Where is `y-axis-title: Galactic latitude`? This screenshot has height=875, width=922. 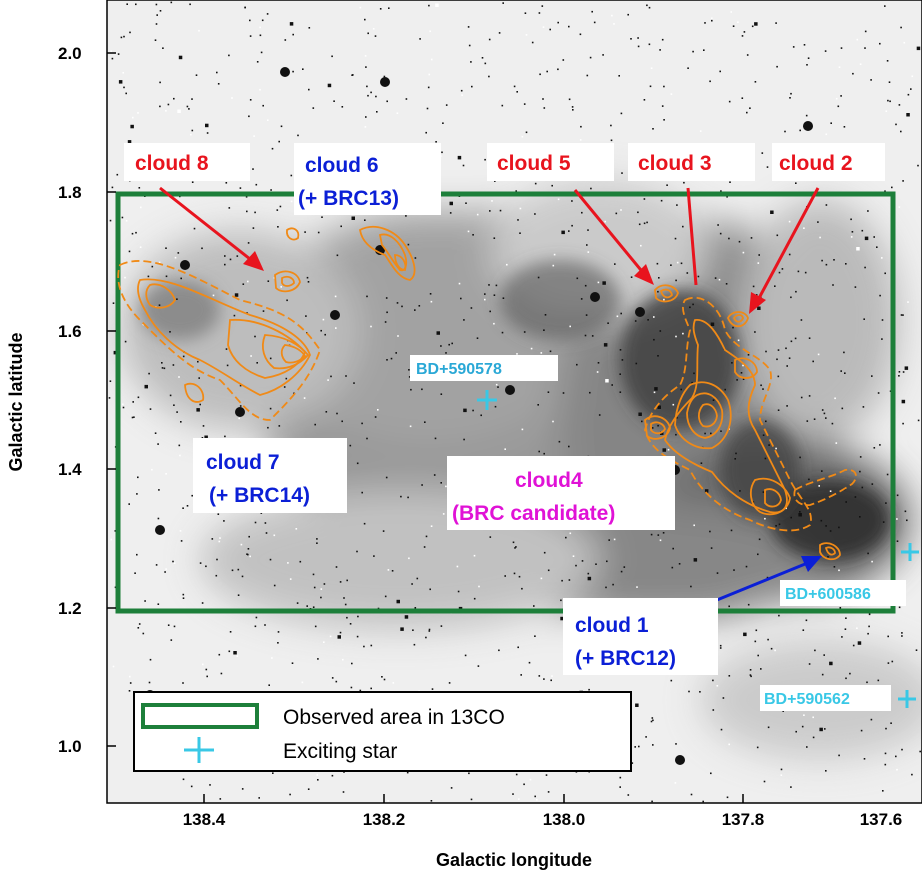
y-axis-title: Galactic latitude is located at coordinates (16, 401).